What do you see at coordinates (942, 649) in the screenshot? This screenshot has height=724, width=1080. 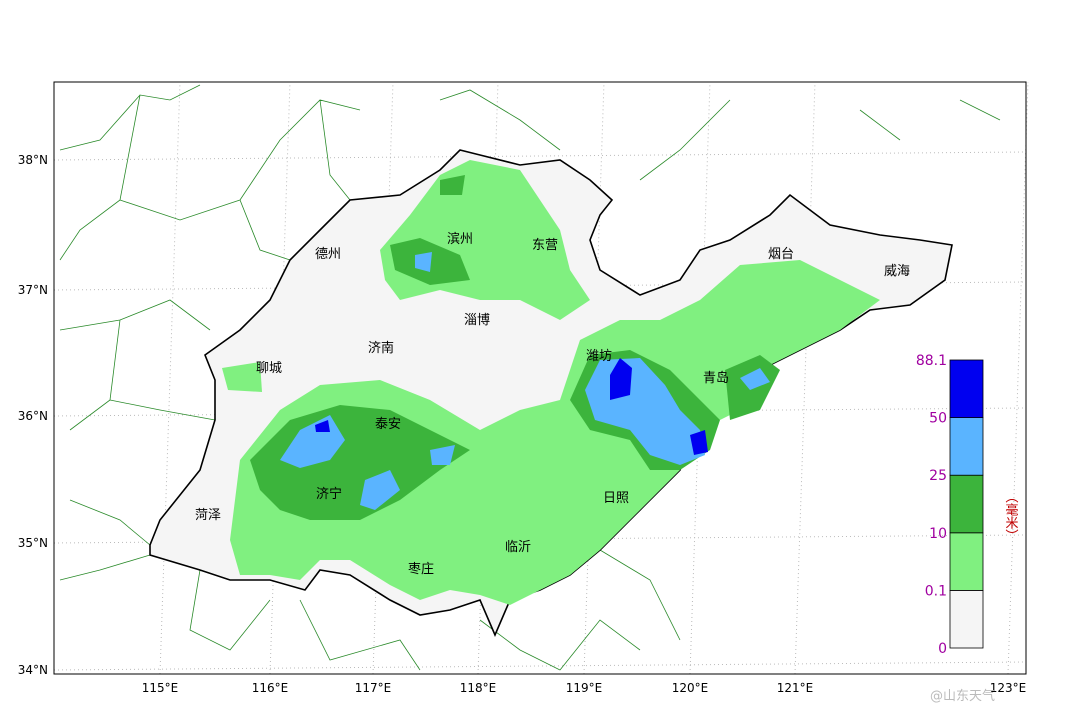 I see `legend-label: 0` at bounding box center [942, 649].